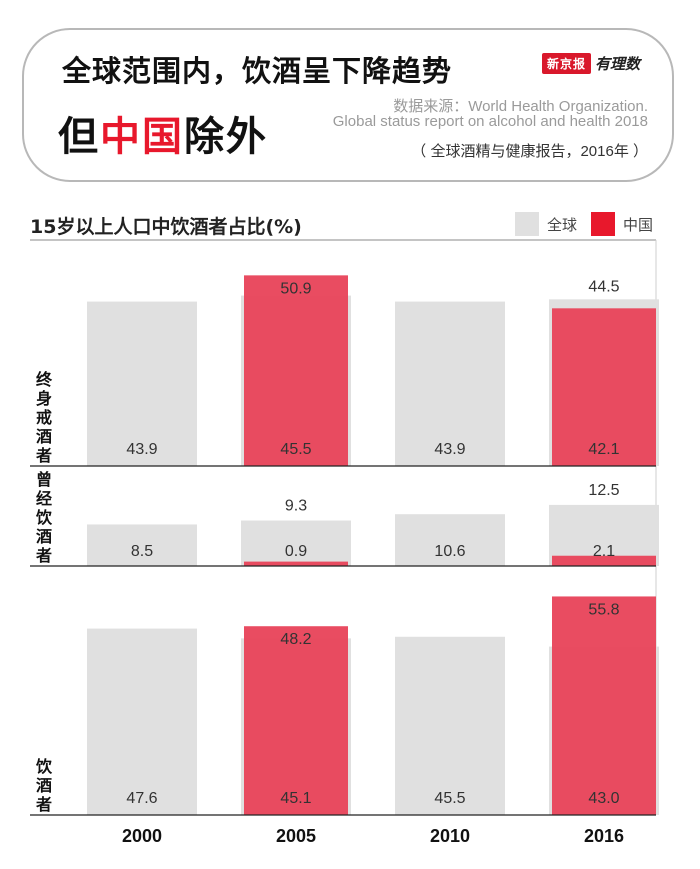 Image resolution: width=700 pixels, height=869 pixels. Describe the element at coordinates (296, 563) in the screenshot. I see `bar-china-1-2005` at that location.